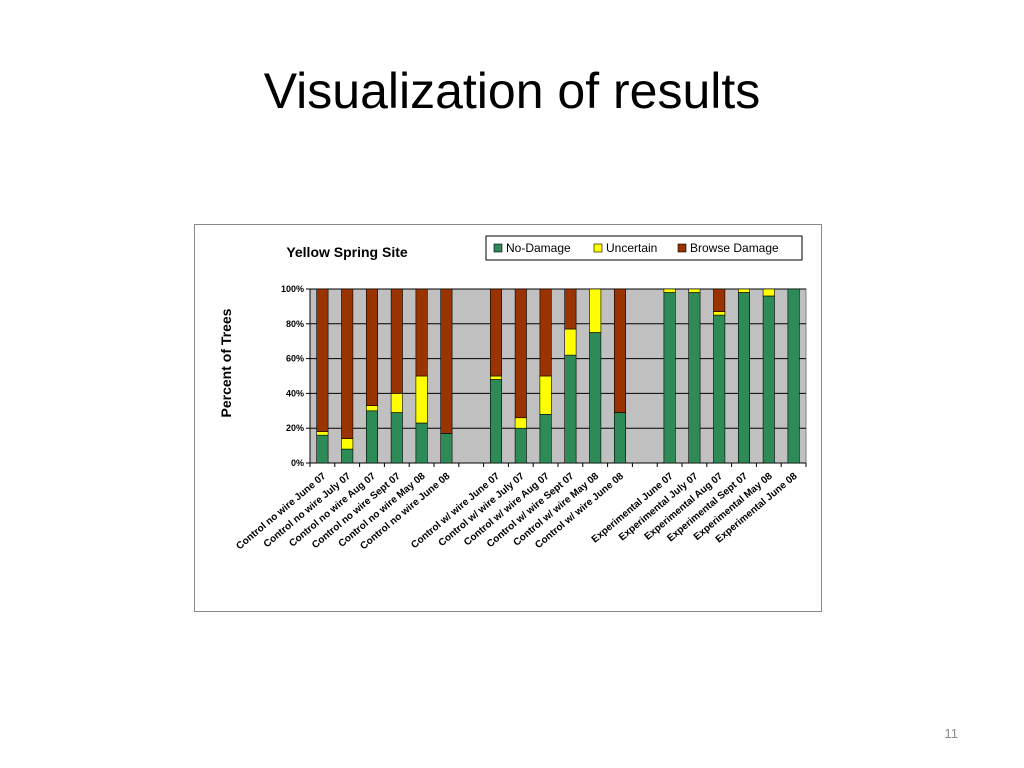  What do you see at coordinates (512, 91) in the screenshot?
I see `slide-title: Visualization of results` at bounding box center [512, 91].